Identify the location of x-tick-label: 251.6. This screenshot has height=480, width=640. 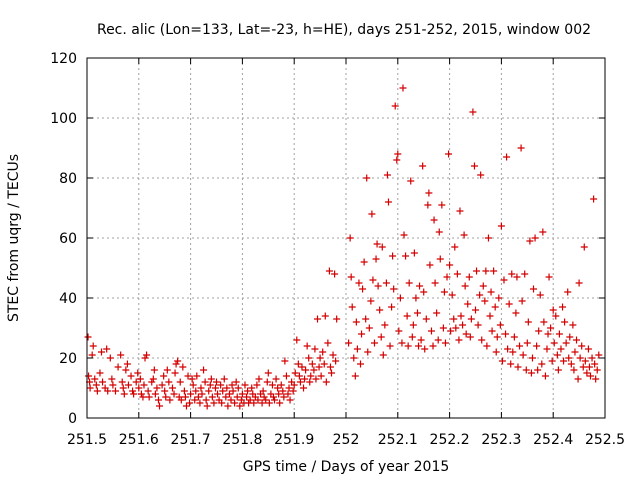
(139, 440).